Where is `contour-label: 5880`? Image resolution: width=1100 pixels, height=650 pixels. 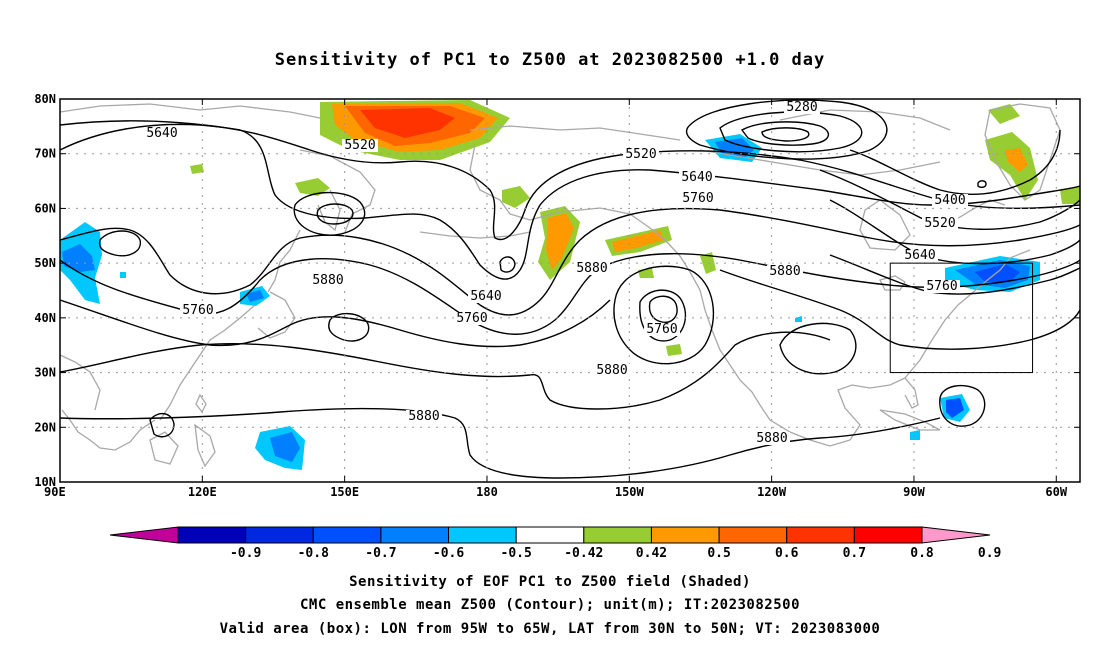 contour-label: 5880 is located at coordinates (423, 416).